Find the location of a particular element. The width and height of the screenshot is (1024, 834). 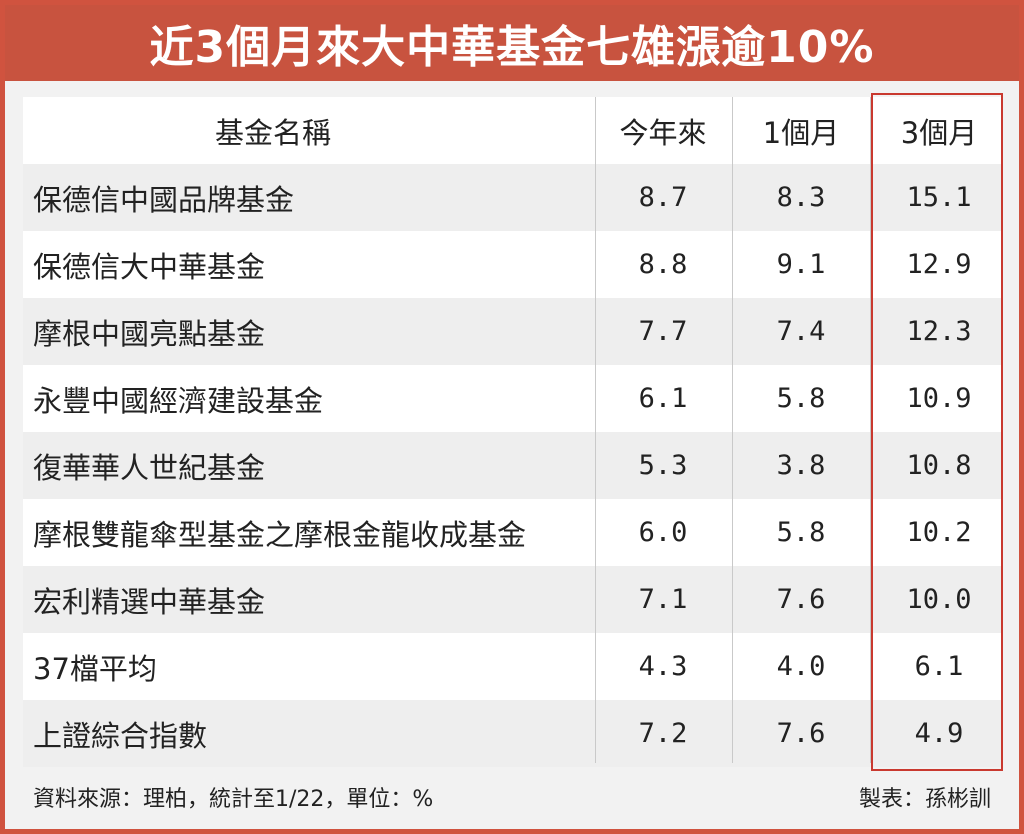

value-cell-m1: 9.1 is located at coordinates (801, 264).